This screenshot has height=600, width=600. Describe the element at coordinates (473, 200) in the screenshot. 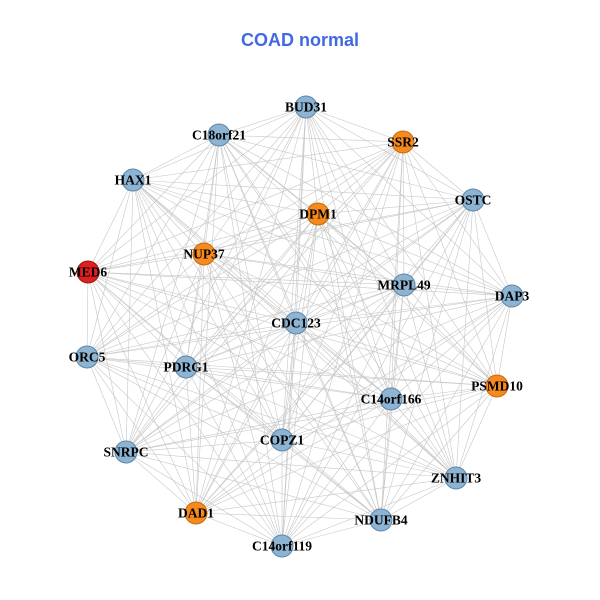

I see `network-node-ostc` at that location.